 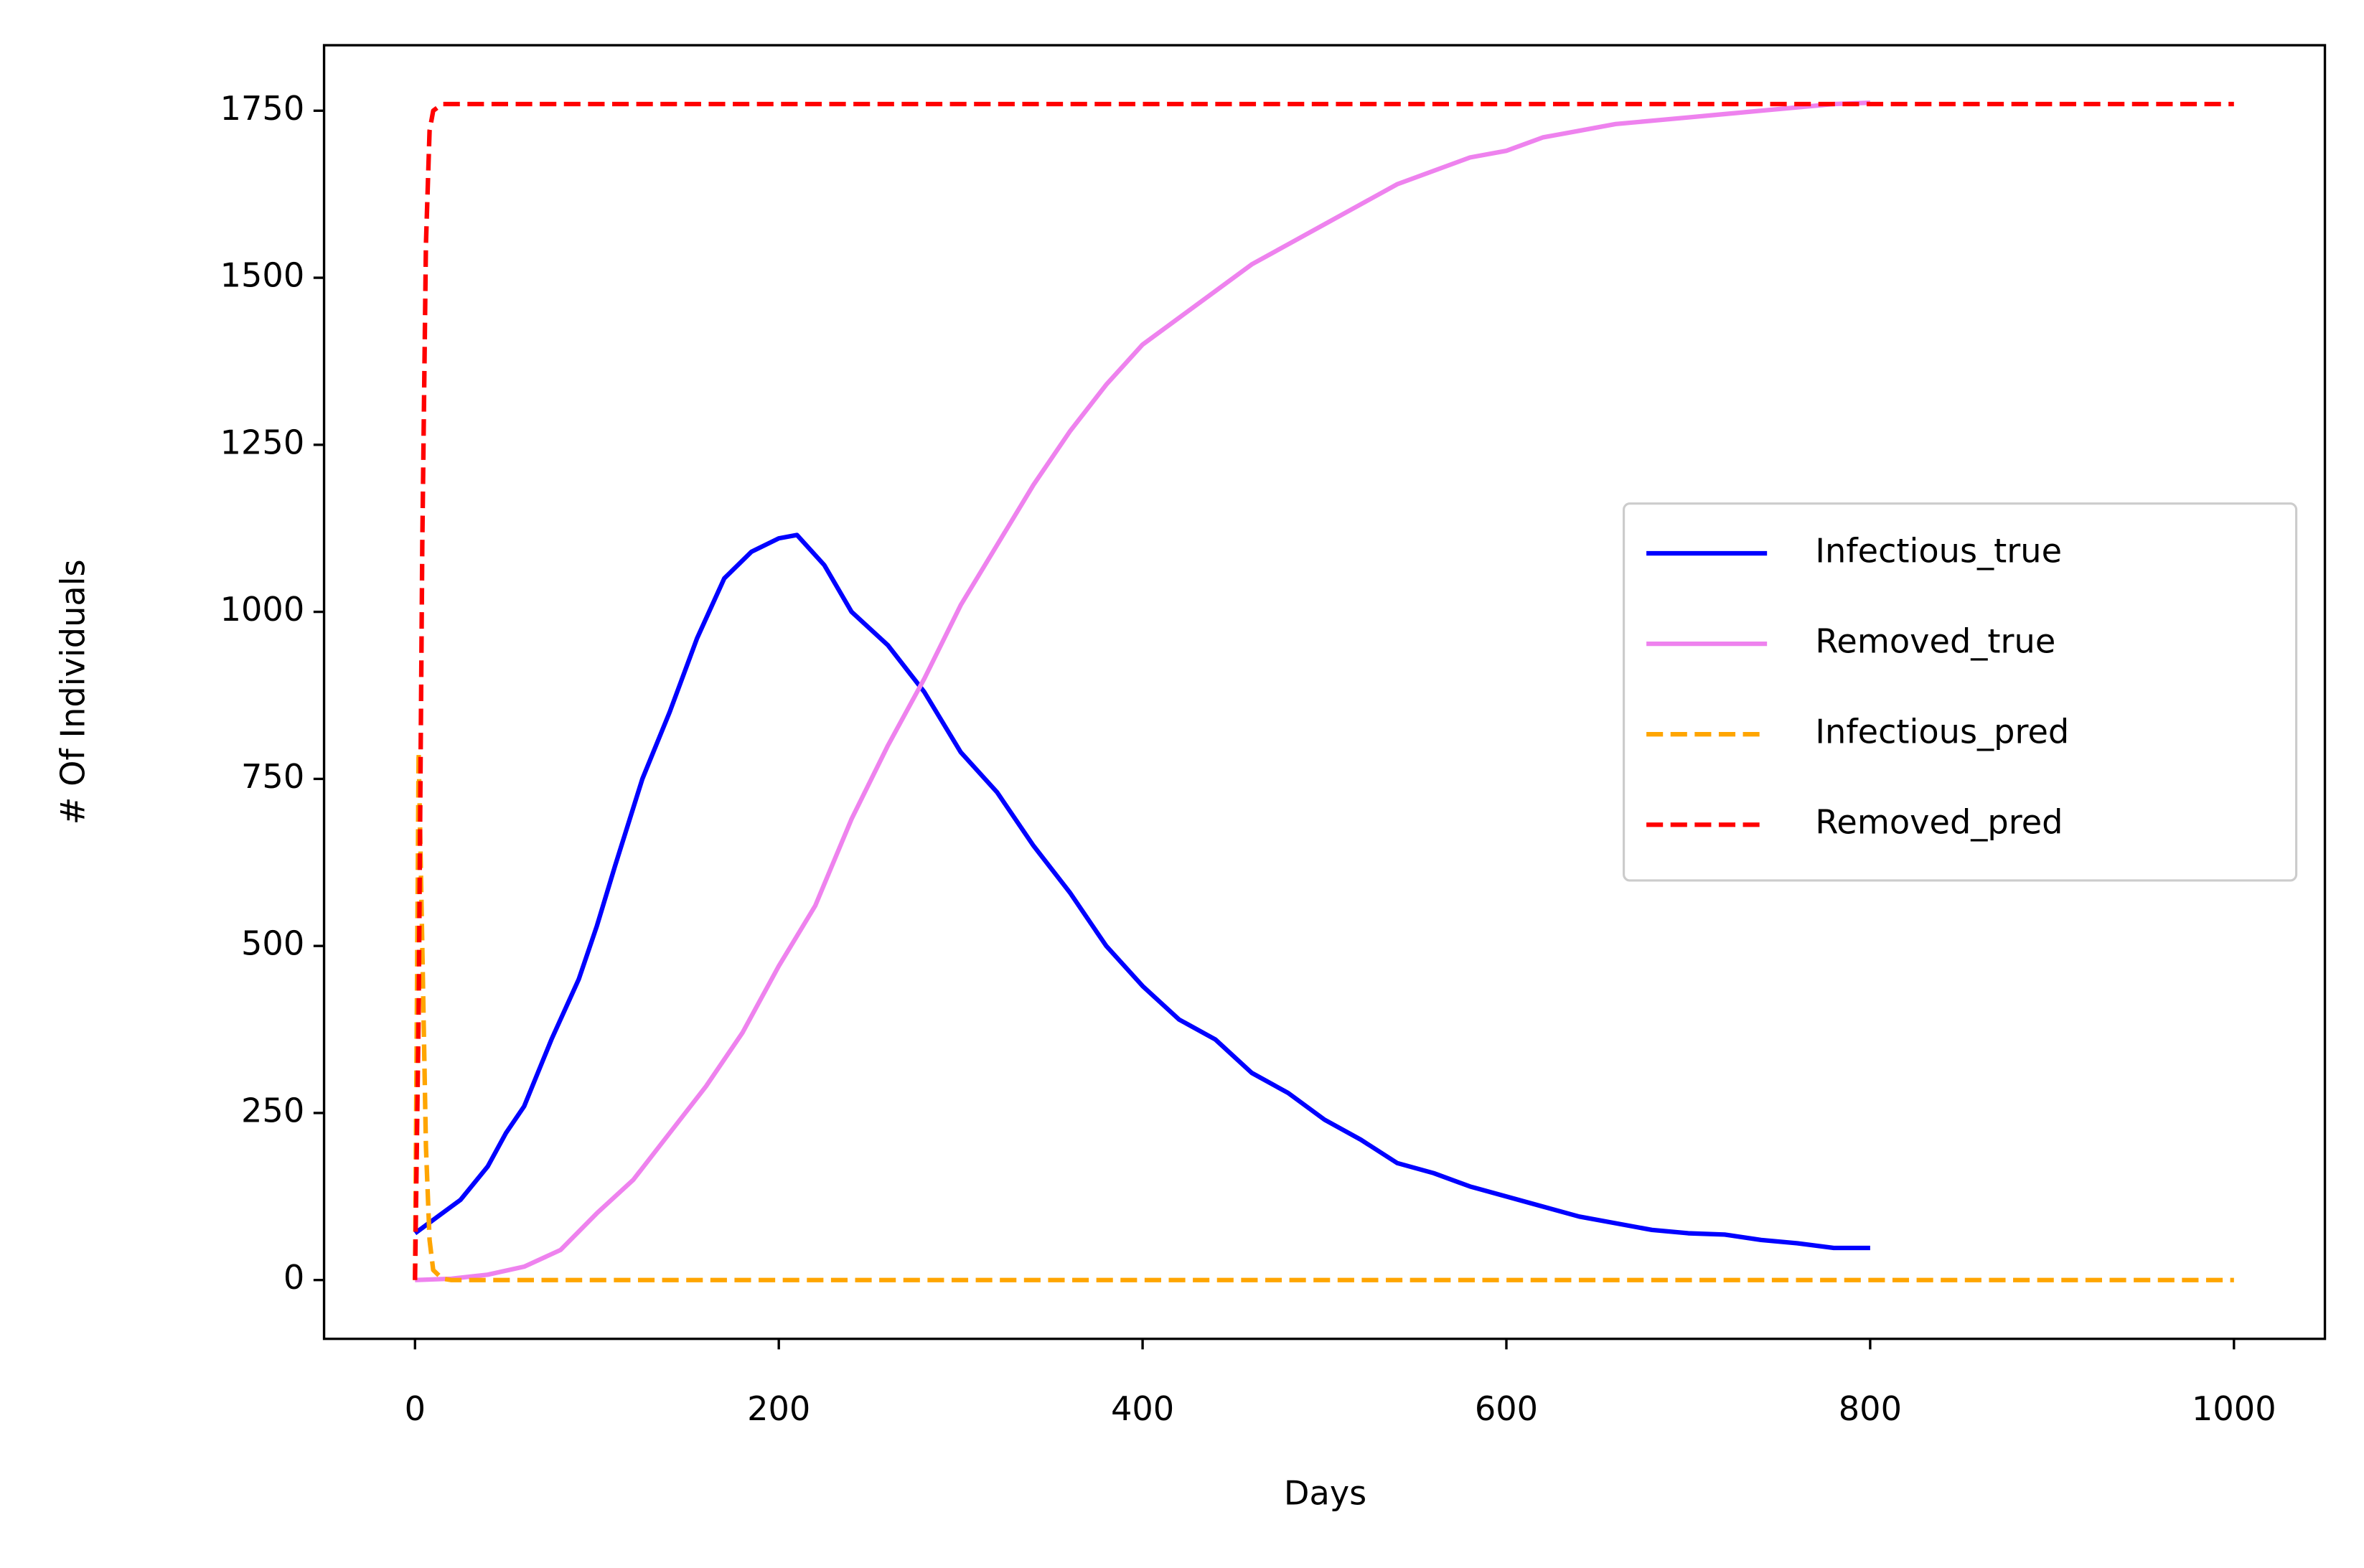 What do you see at coordinates (262, 442) in the screenshot?
I see `y-tick-label: 1250` at bounding box center [262, 442].